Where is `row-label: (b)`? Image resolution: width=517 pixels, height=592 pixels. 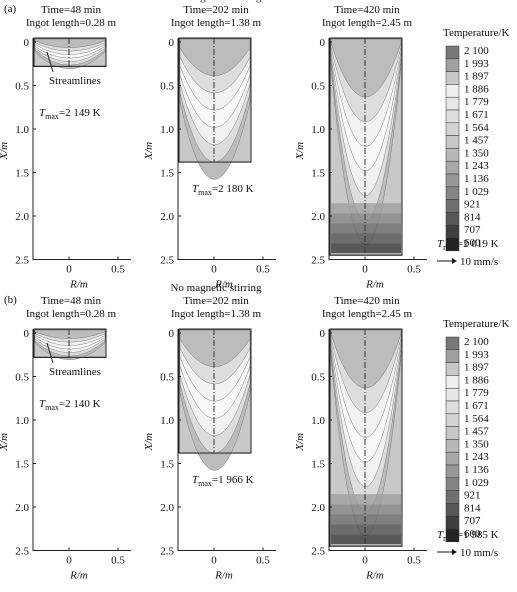
row-label: (b) is located at coordinates (10, 300).